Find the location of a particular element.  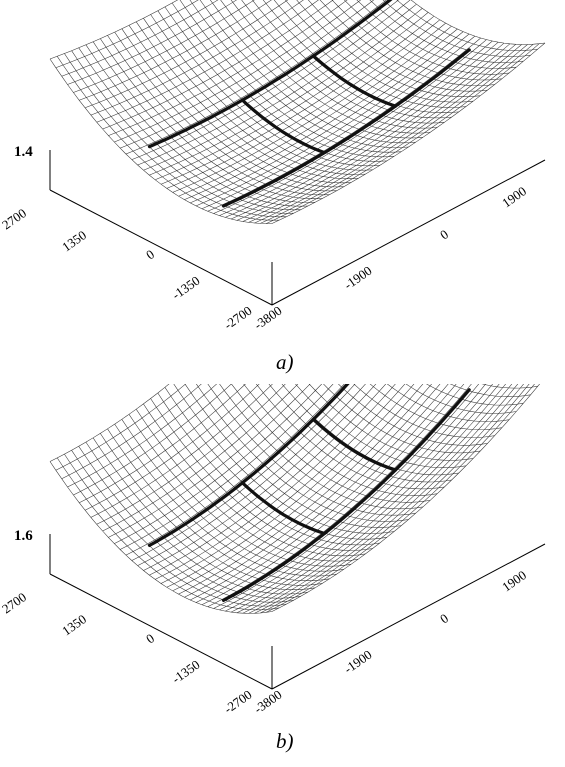

bottom-tick-b-2: 0 is located at coordinates (444, 618).